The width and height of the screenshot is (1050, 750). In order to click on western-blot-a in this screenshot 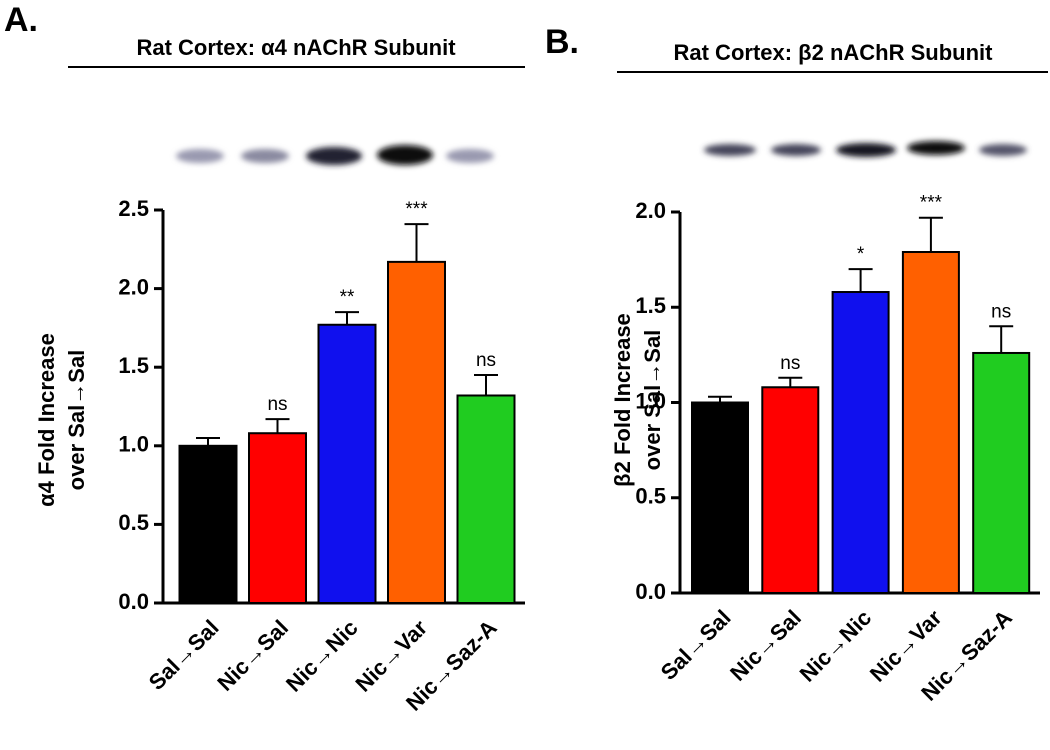, I will do `click(335, 155)`.